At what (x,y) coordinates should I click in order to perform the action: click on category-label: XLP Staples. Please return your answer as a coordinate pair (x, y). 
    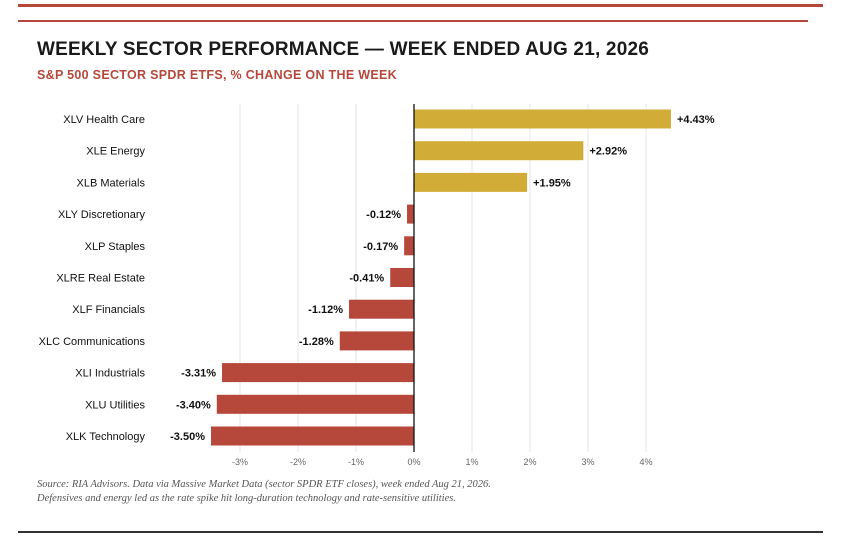
    Looking at the image, I should click on (115, 247).